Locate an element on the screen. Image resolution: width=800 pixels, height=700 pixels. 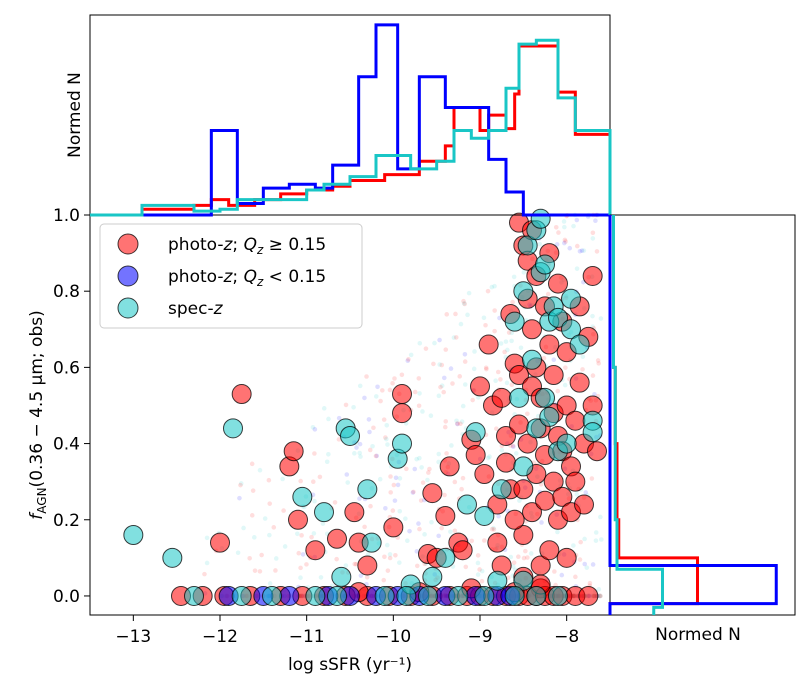
y-tick-label: 0.6 is located at coordinates (66, 368).